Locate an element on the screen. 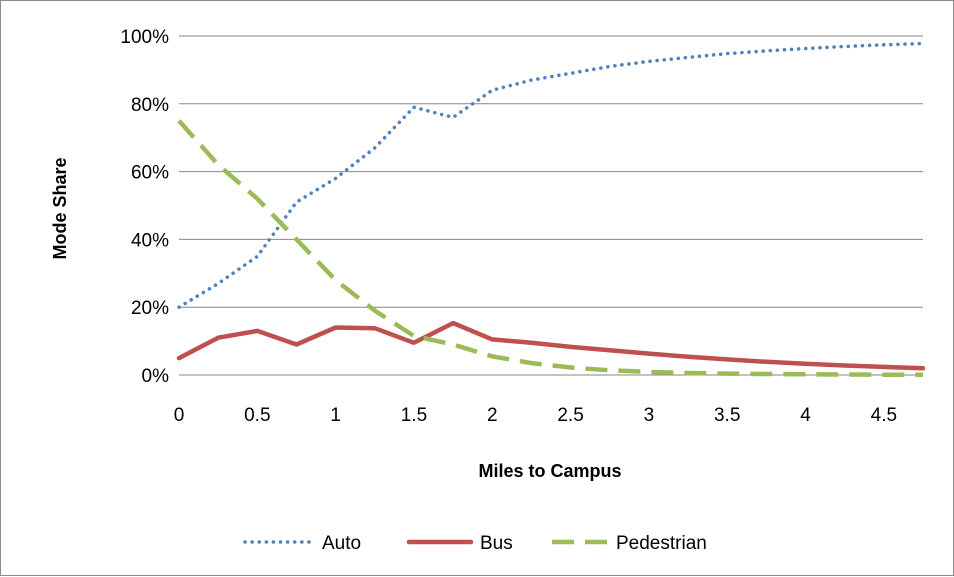  x-tick-label: 1.5 is located at coordinates (414, 415).